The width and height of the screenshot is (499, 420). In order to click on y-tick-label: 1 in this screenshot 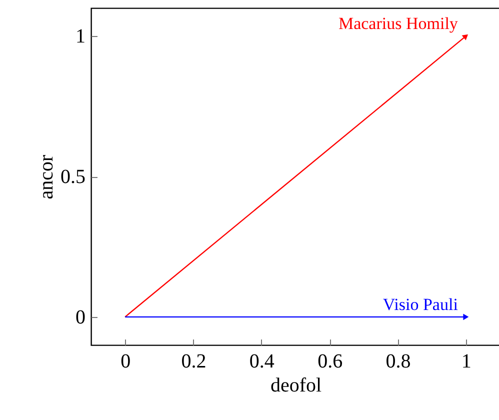, I will do `click(81, 37)`.